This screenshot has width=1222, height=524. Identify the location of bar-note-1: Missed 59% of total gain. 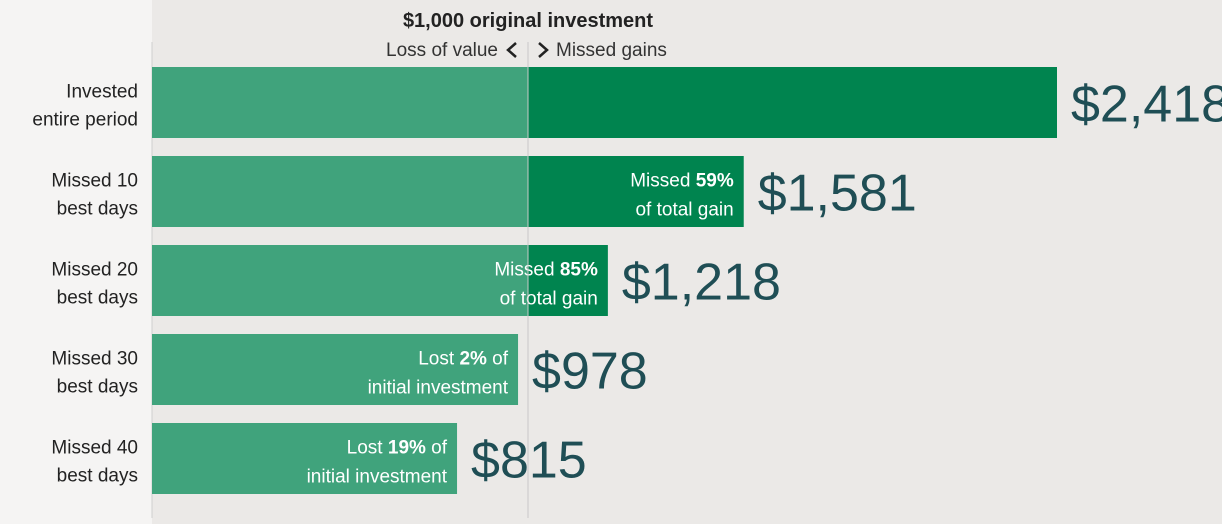
(682, 196).